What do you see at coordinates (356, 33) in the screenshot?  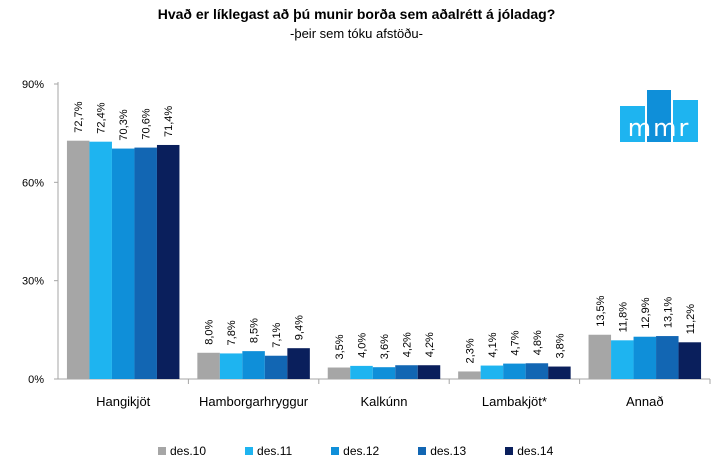 I see `chart-subtitle: -þeir sem tóku afstöðu-` at bounding box center [356, 33].